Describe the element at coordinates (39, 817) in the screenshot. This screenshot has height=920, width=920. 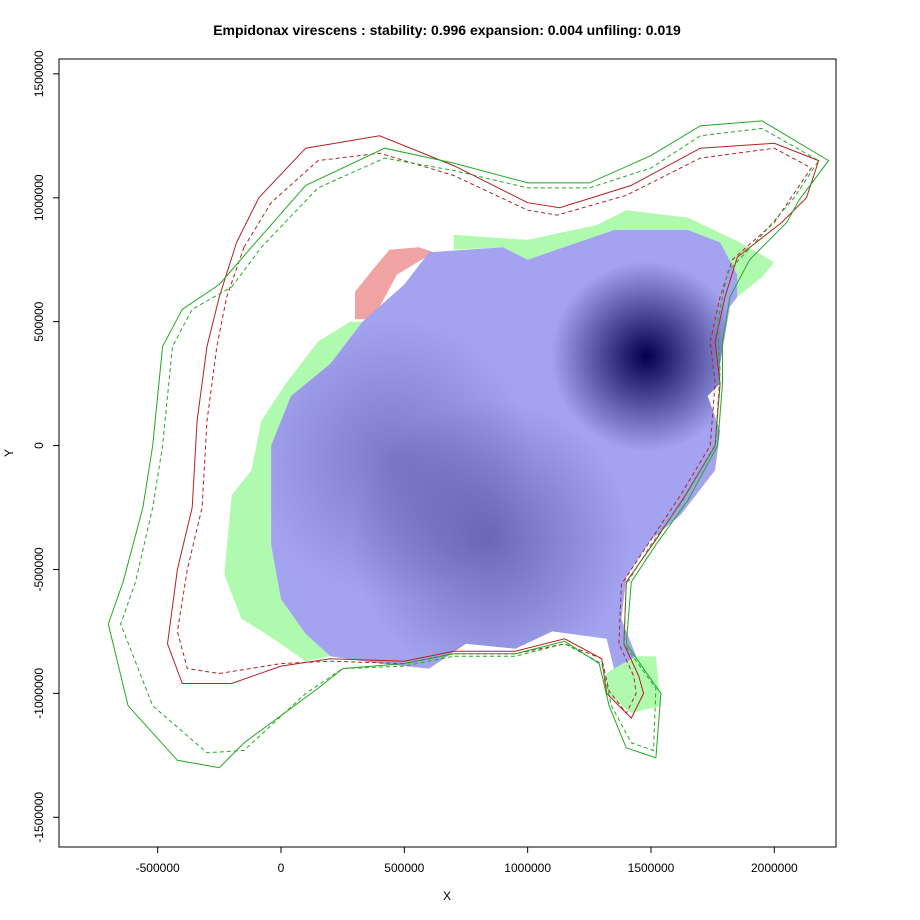
I see `y-tick-label: -1500000` at that location.